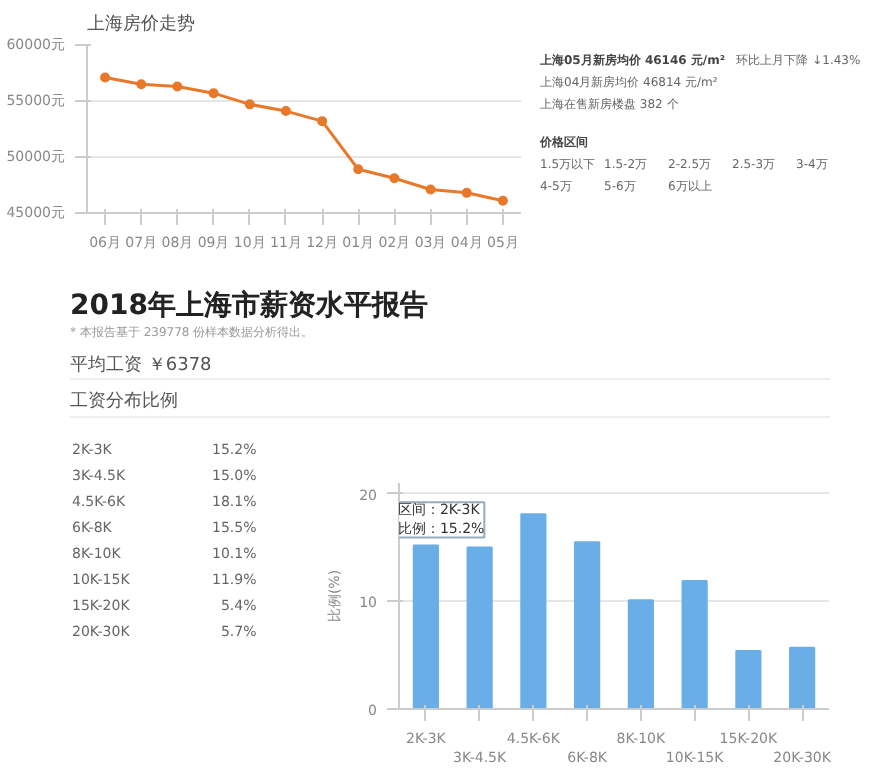  I want to click on chart-title: 上海房价走势, so click(141, 24).